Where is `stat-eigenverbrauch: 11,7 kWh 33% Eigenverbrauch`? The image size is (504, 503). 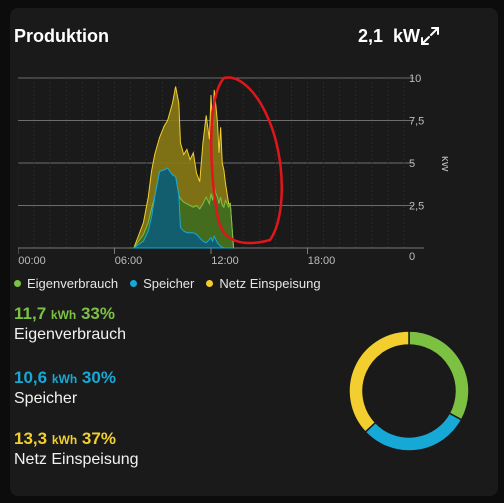
stat-eigenverbrauch: 11,7 kWh 33% Eigenverbrauch is located at coordinates (70, 324).